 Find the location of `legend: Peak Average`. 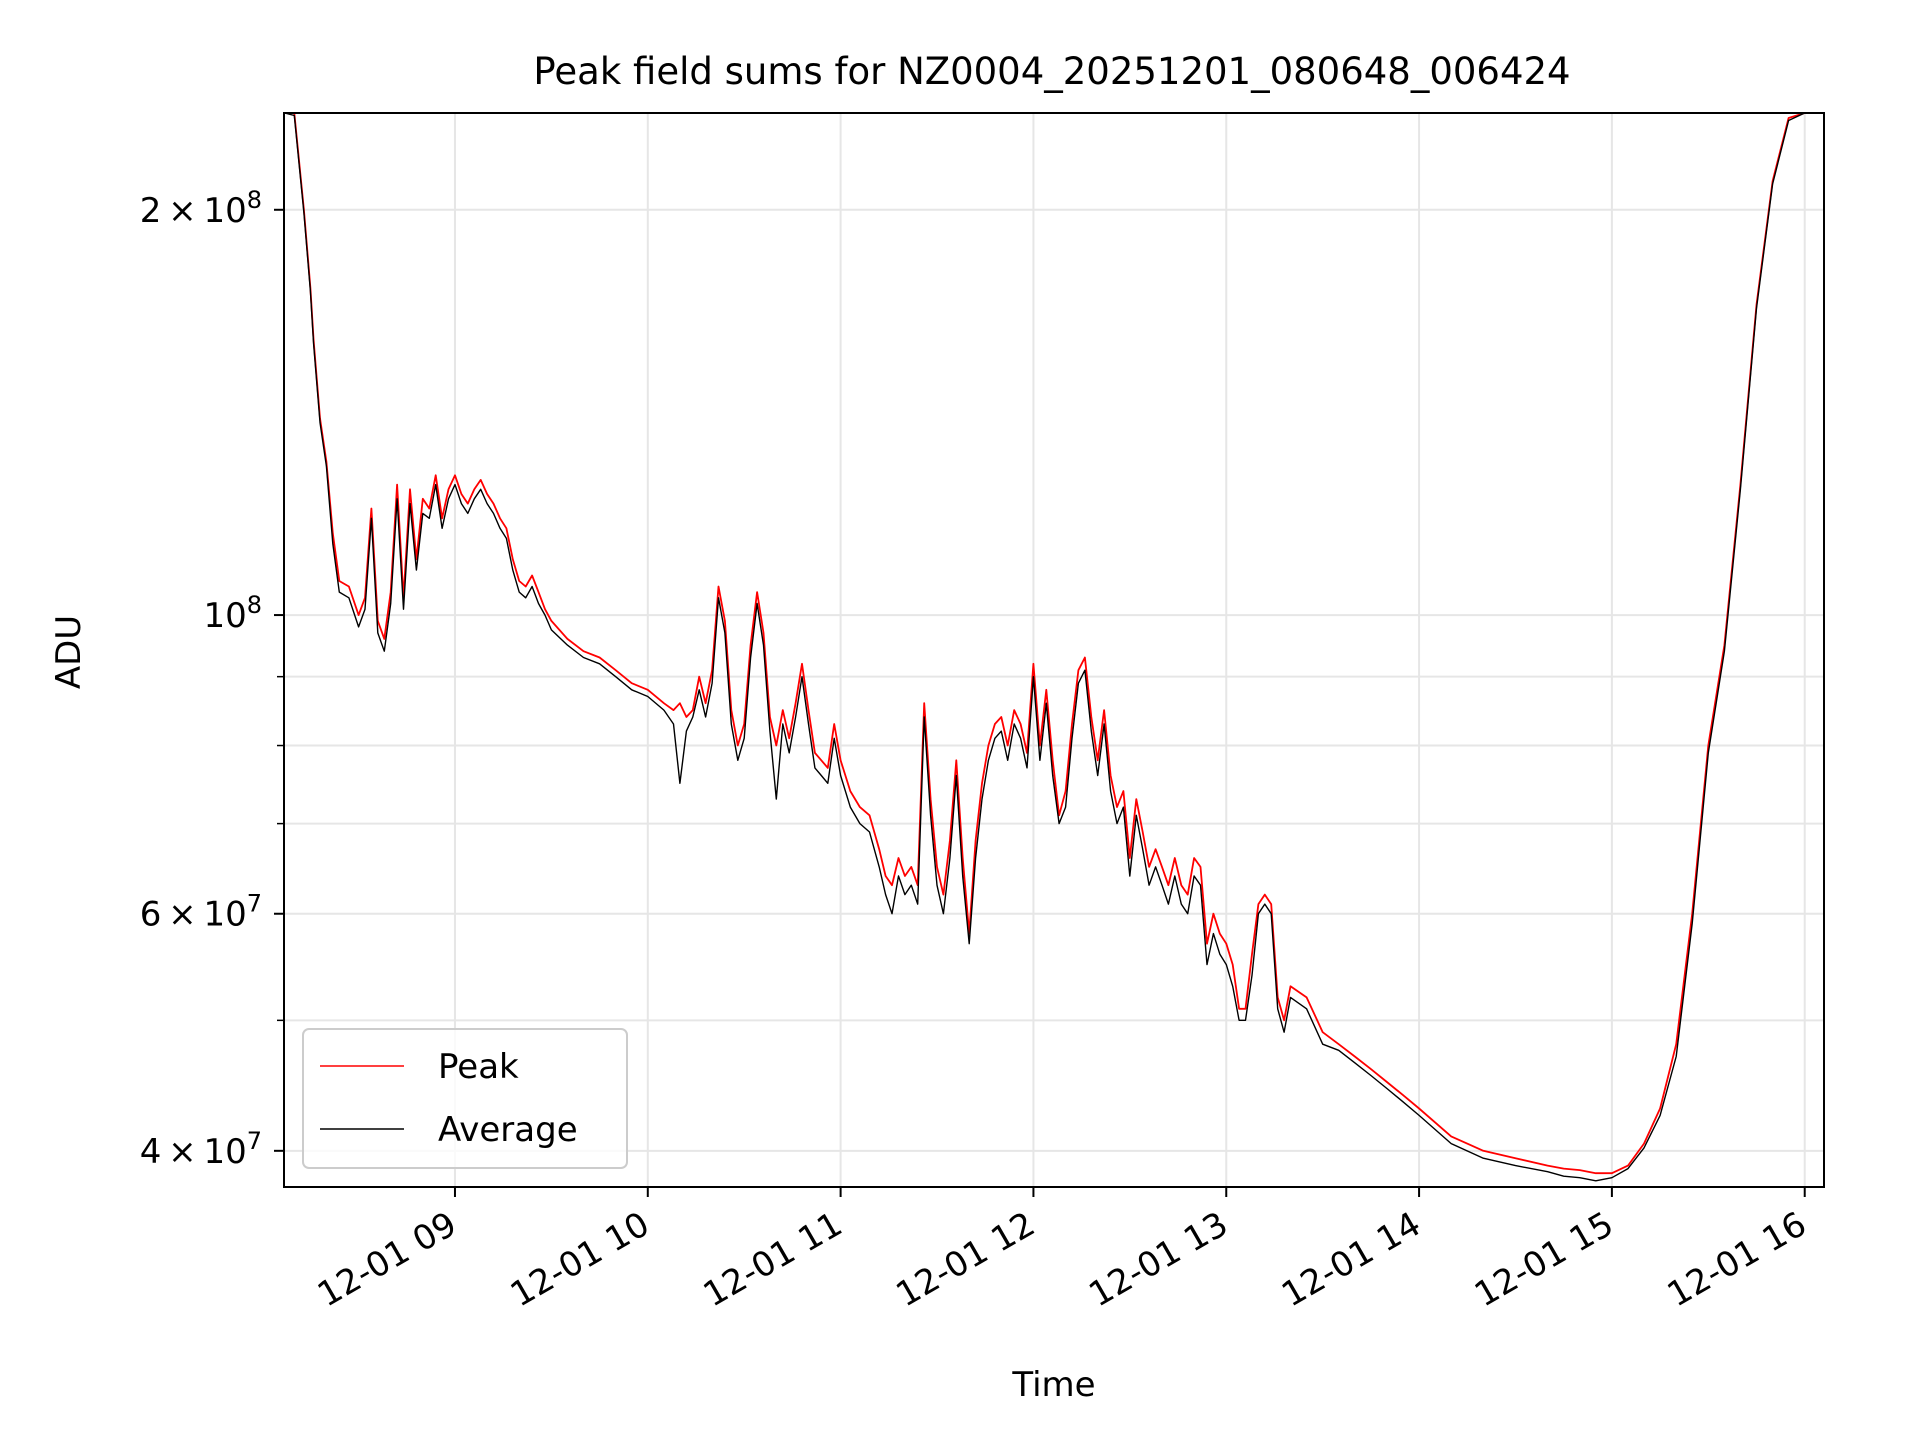

legend: Peak Average is located at coordinates (465, 1098).